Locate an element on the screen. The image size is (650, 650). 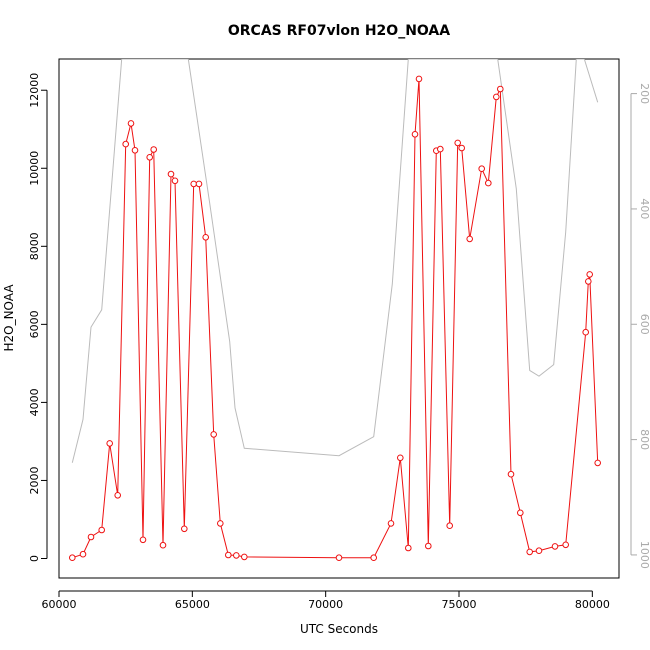
chart-title: ORCAS RF07vlon H2O_NOAA is located at coordinates (339, 31).